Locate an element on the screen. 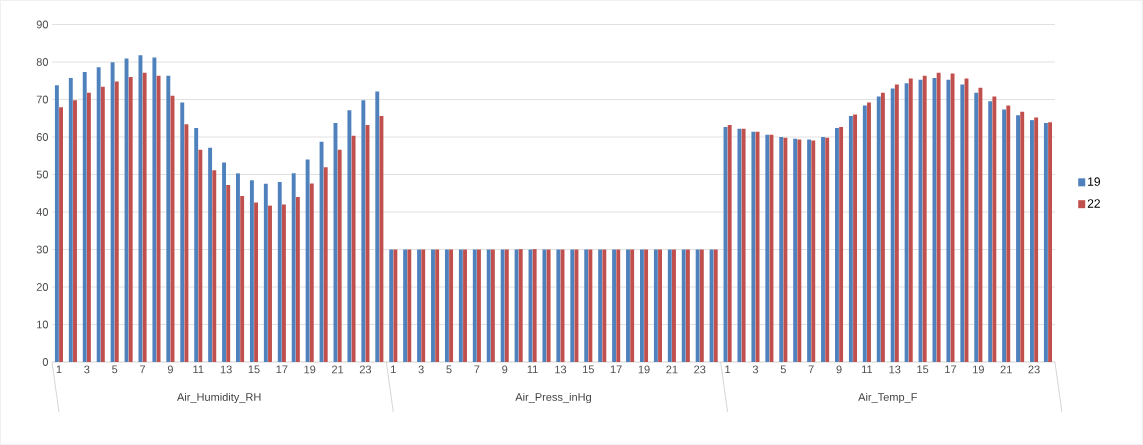 This screenshot has height=445, width=1143. y-tick-label: 40 is located at coordinates (42, 212).